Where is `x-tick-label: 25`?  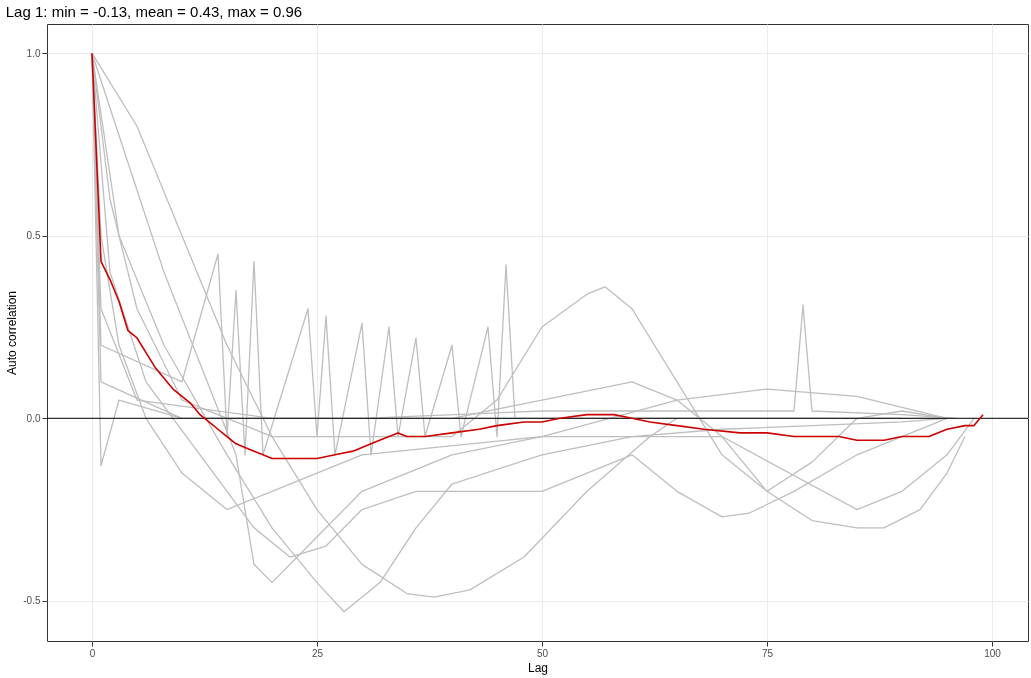
x-tick-label: 25 is located at coordinates (317, 653).